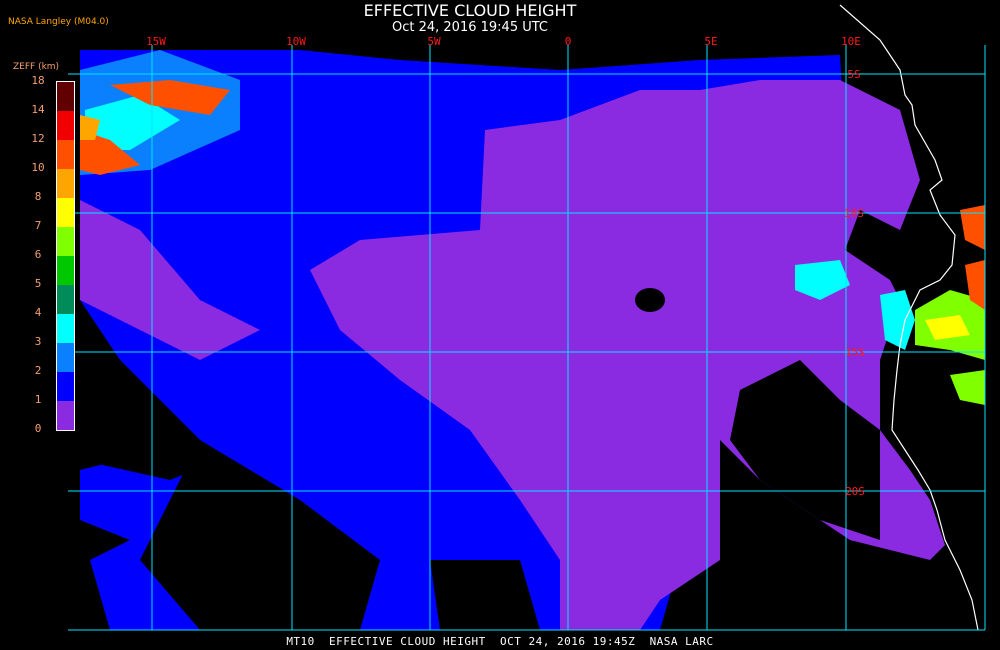 Image resolution: width=1000 pixels, height=650 pixels. Describe the element at coordinates (853, 74) in the screenshot. I see `lat-label: 5S` at that location.